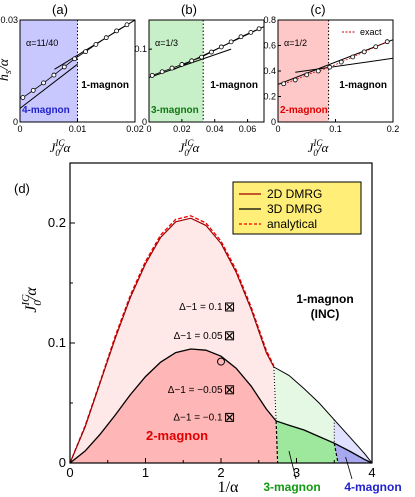 This screenshot has width=415, height=497. What do you see at coordinates (228, 487) in the screenshot?
I see `panel-d-xlabel: 1/α` at bounding box center [228, 487].